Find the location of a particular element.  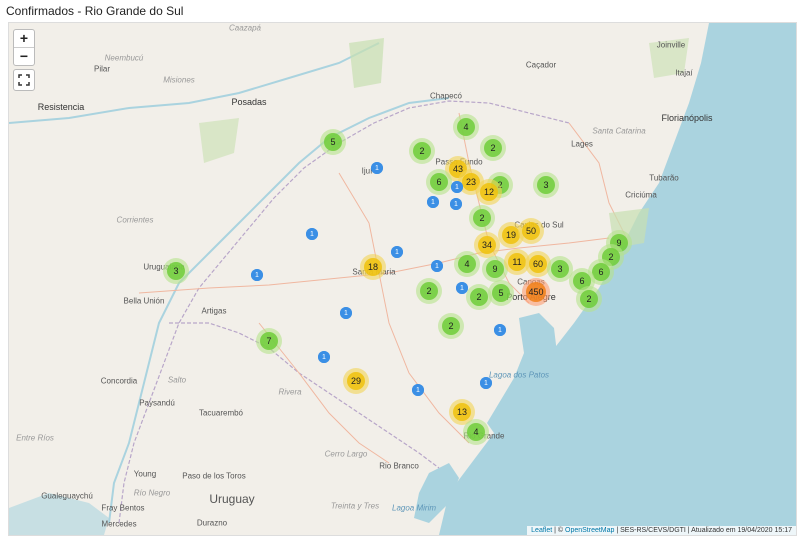

place-label: Ijuí is located at coordinates (367, 171).